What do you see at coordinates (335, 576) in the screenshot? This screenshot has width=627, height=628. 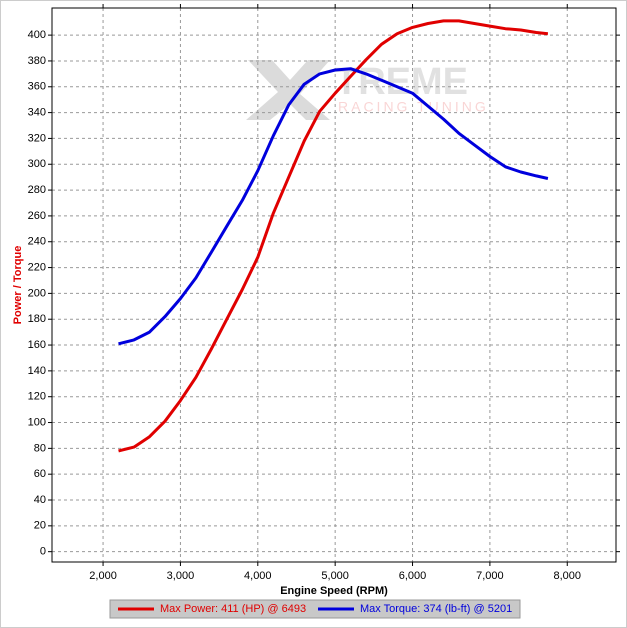 I see `x-tick-label: 5,000` at bounding box center [335, 576].